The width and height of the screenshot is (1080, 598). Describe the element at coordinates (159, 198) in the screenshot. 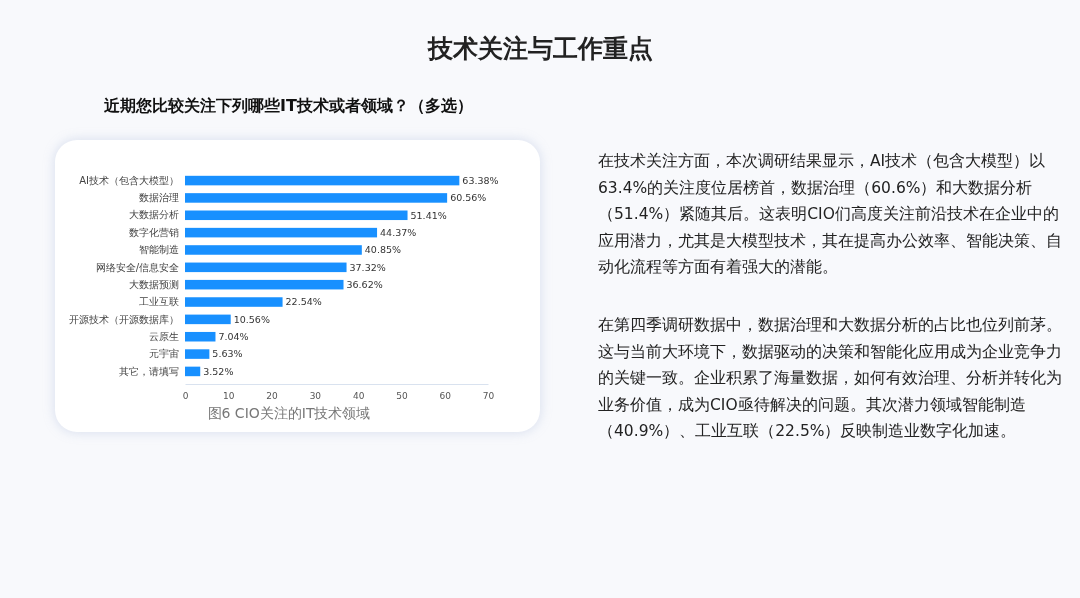

I see `y-tick-label: 数据治理` at that location.